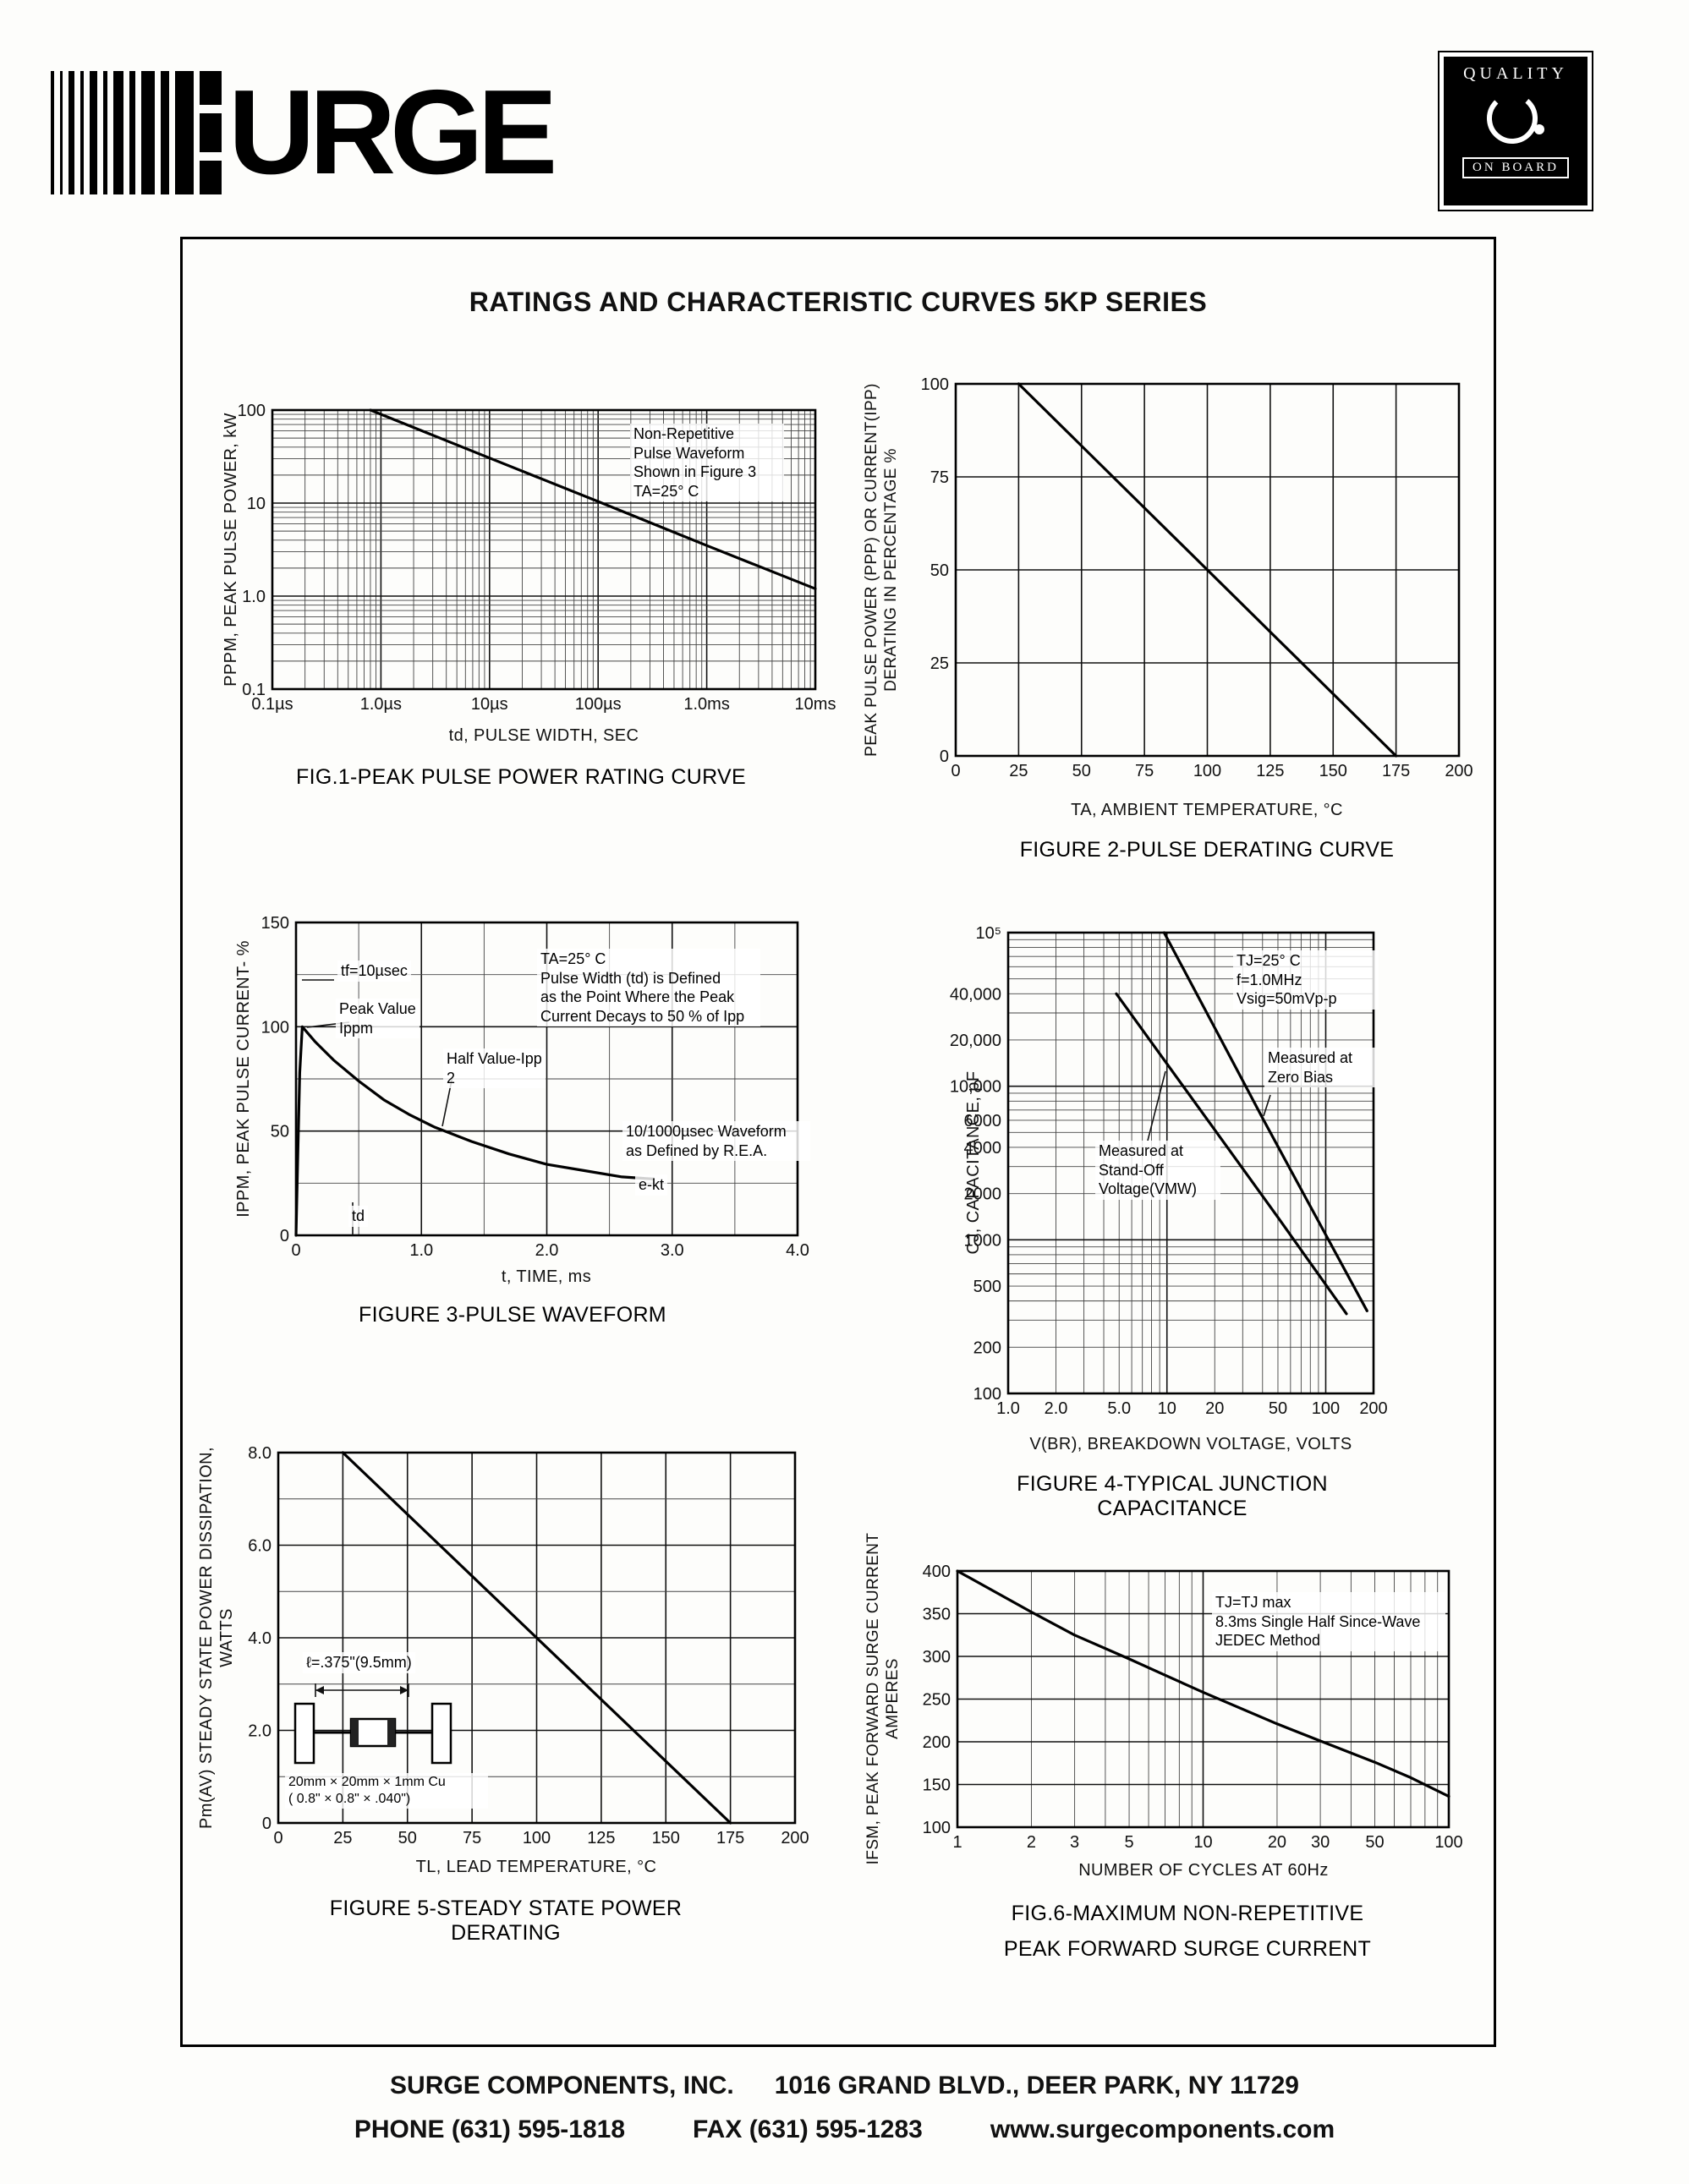 The image size is (1689, 2184). Describe the element at coordinates (495, 1068) in the screenshot. I see `fig3-half-value-annotation: Half Value-Ipp 2` at that location.